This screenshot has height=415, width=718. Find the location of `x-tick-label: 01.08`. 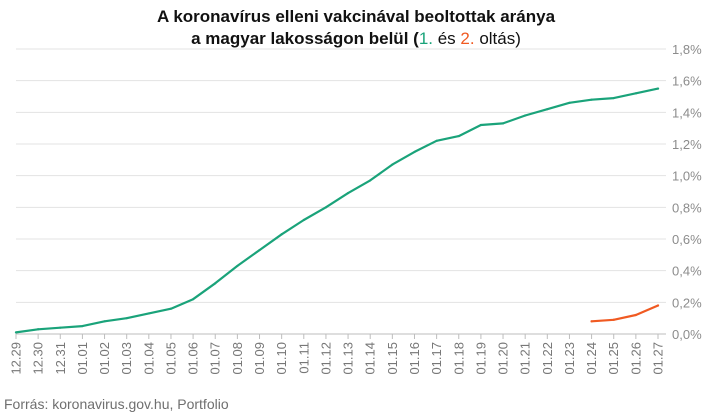

x-tick-label: 01.08 is located at coordinates (237, 358).